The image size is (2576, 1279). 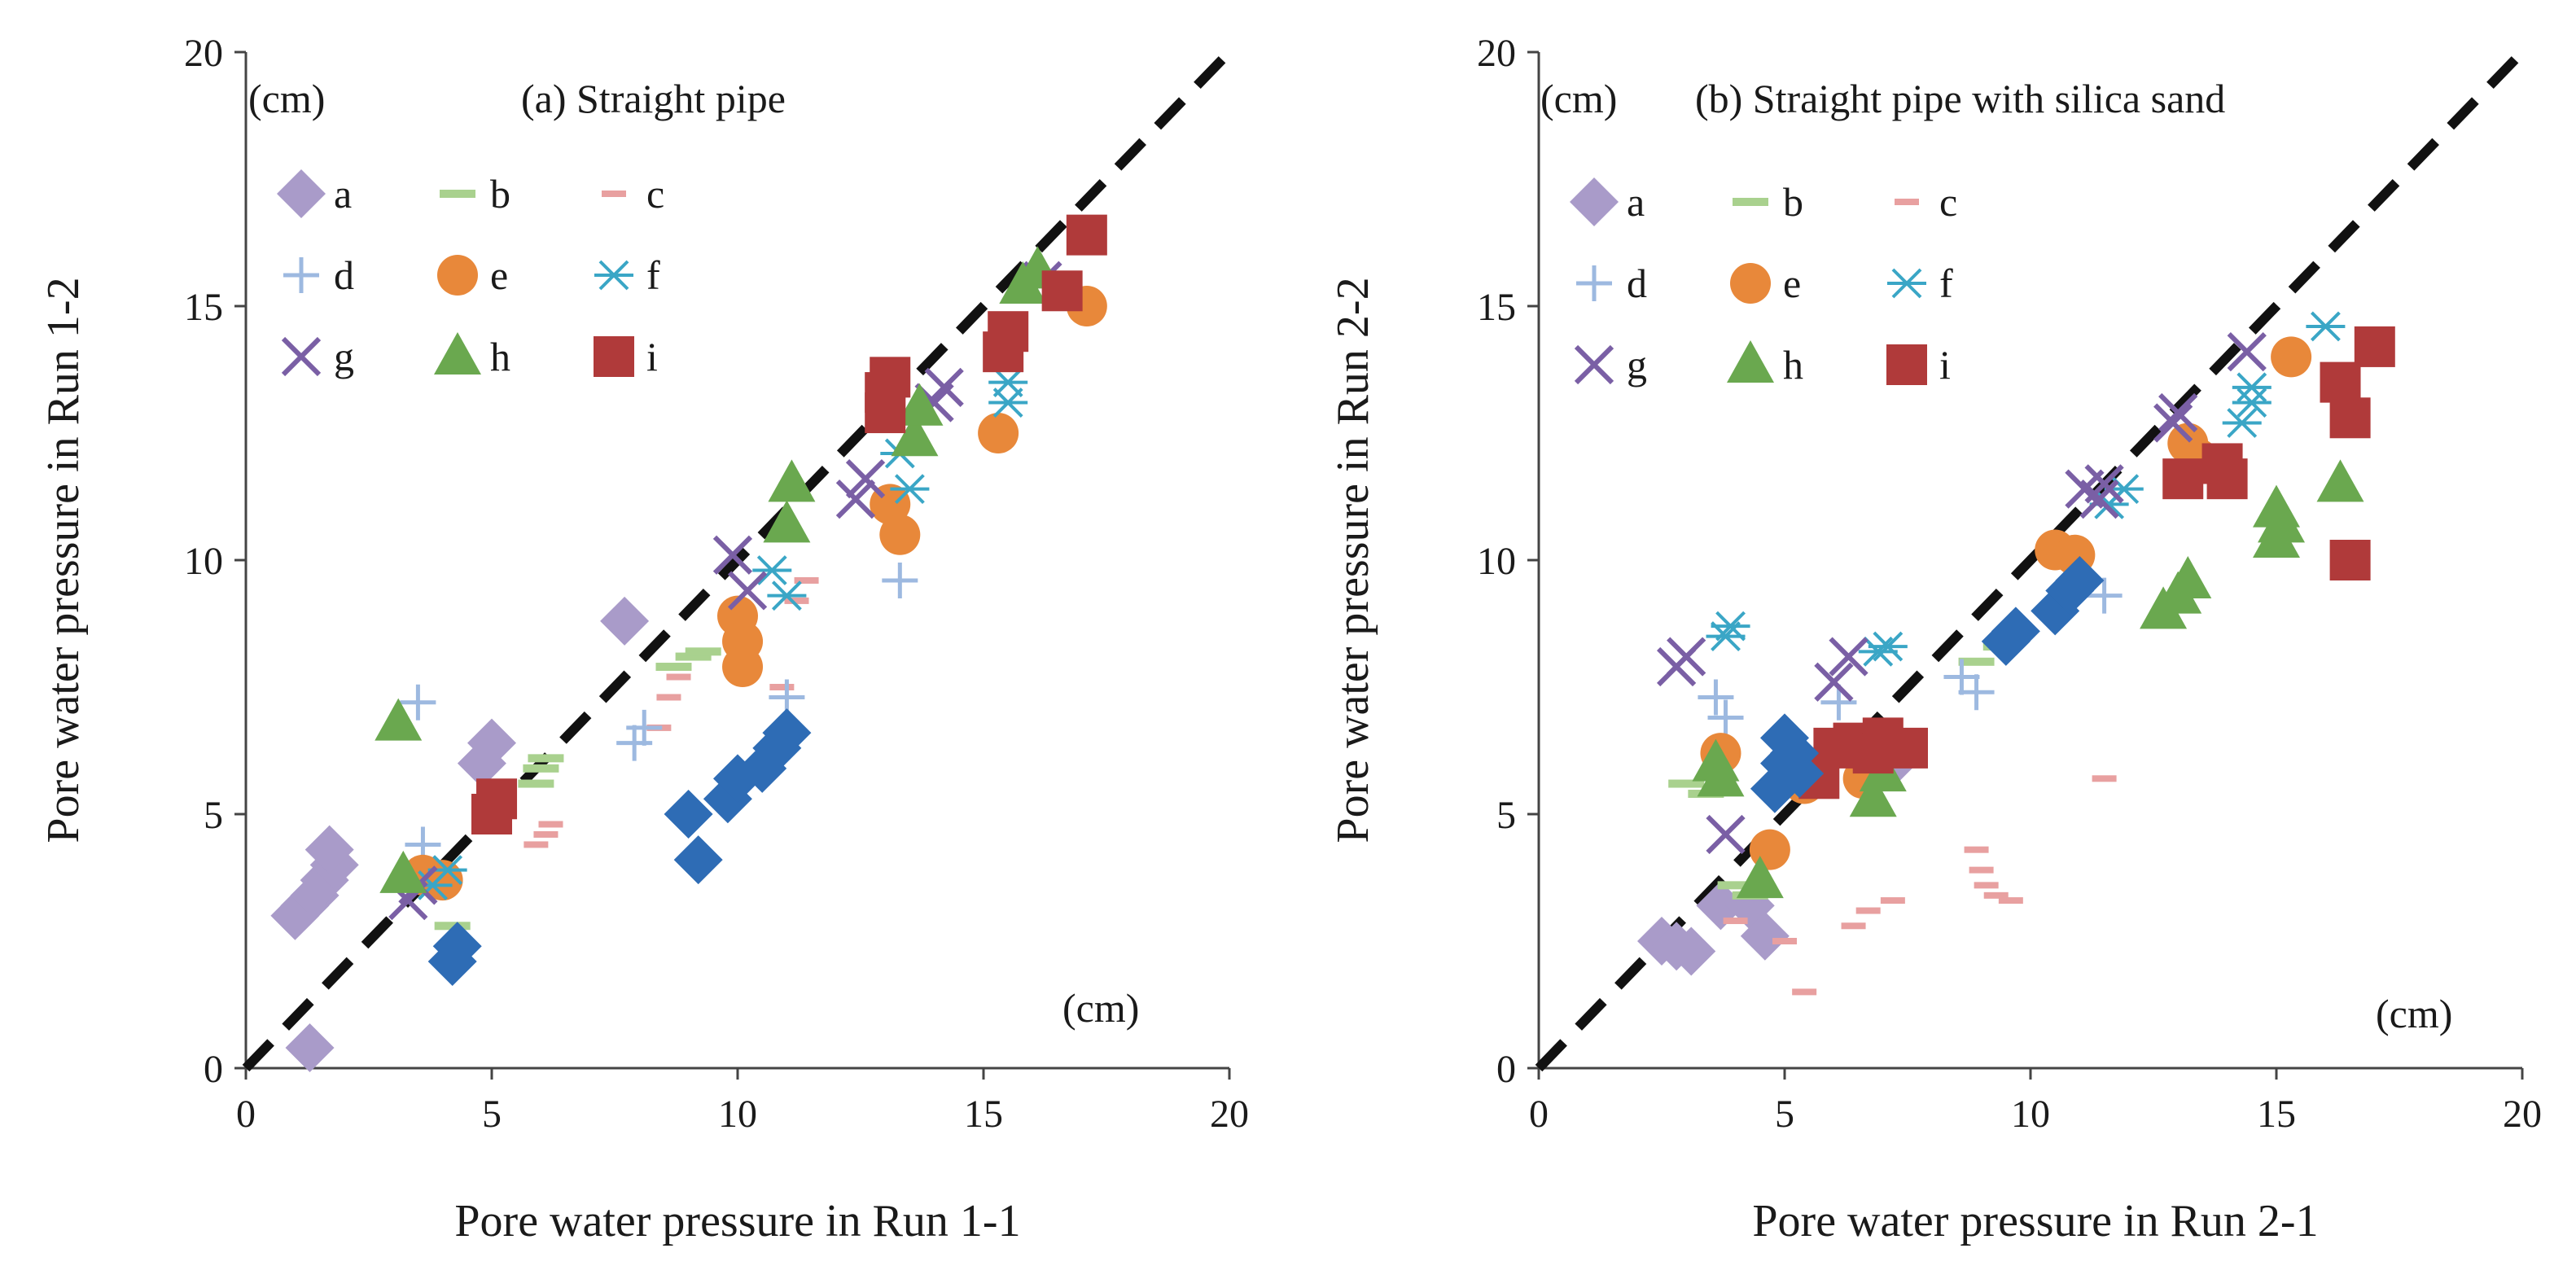 I want to click on panel-a-legend-label-c: c, so click(x=655, y=194).